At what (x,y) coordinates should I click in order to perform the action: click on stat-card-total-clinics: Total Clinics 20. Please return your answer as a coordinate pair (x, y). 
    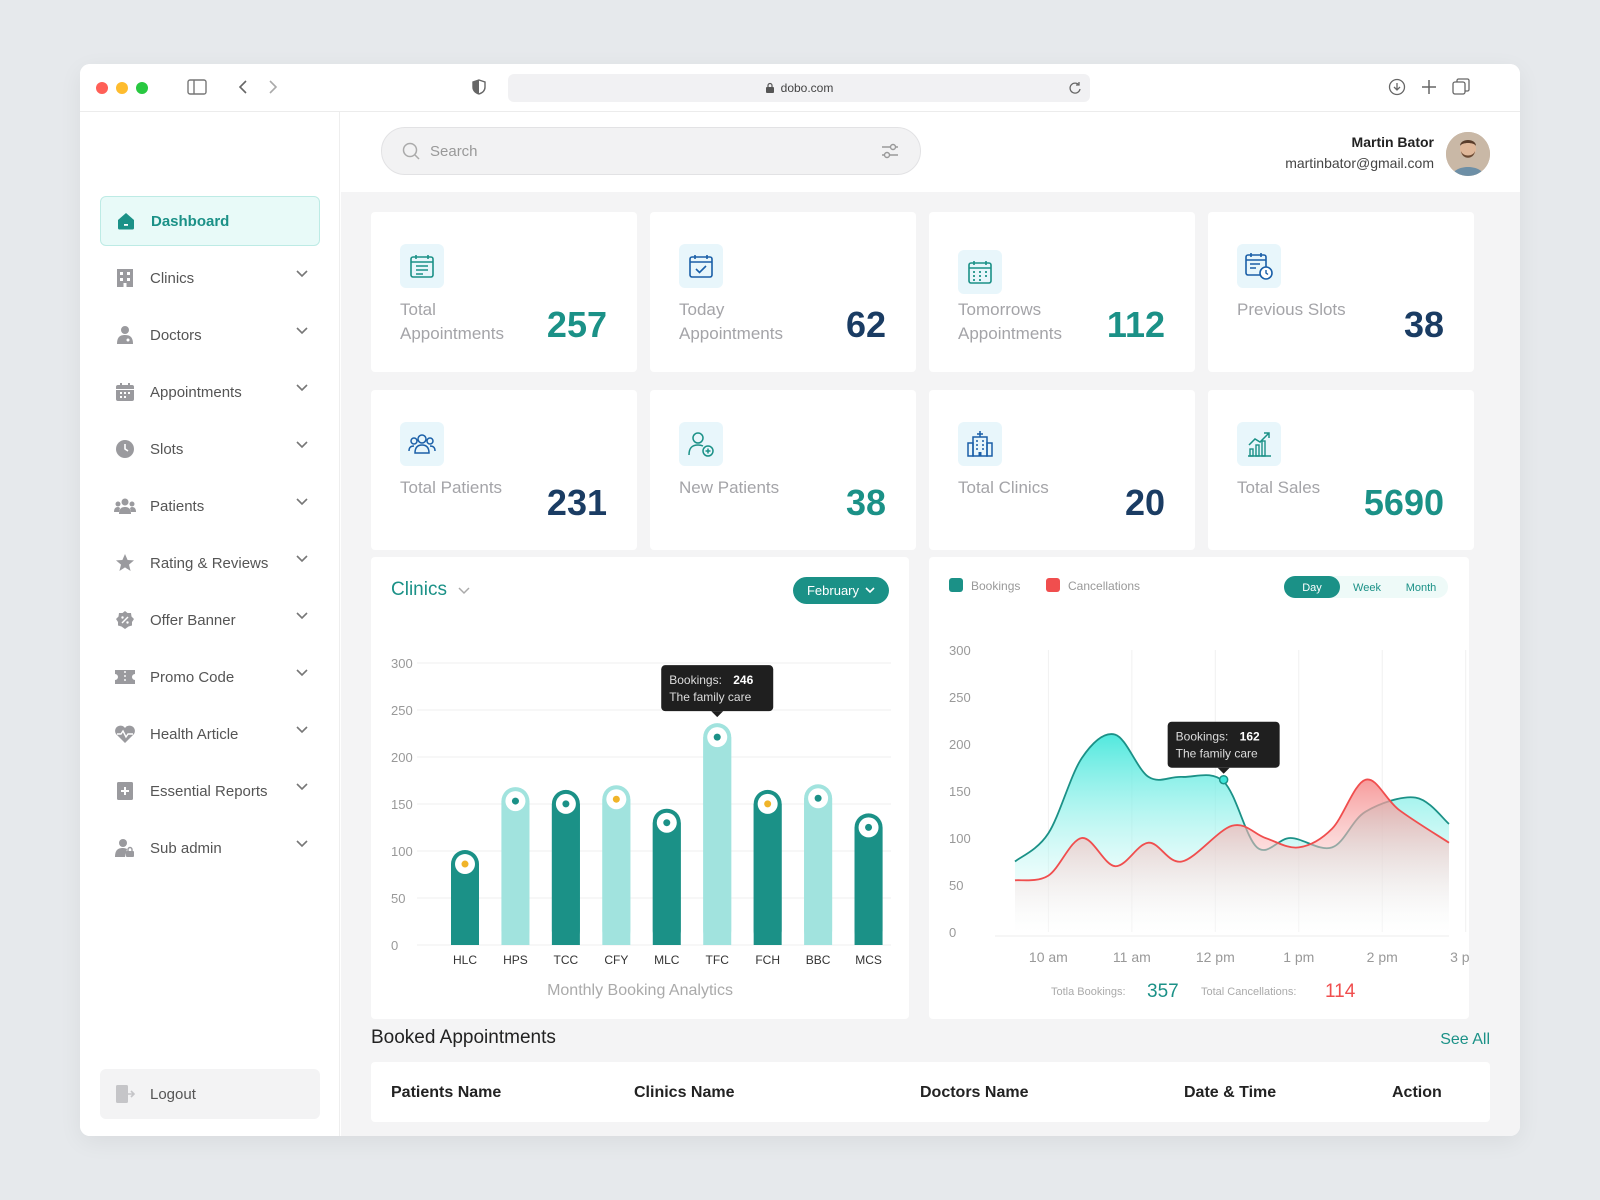
    Looking at the image, I should click on (1062, 470).